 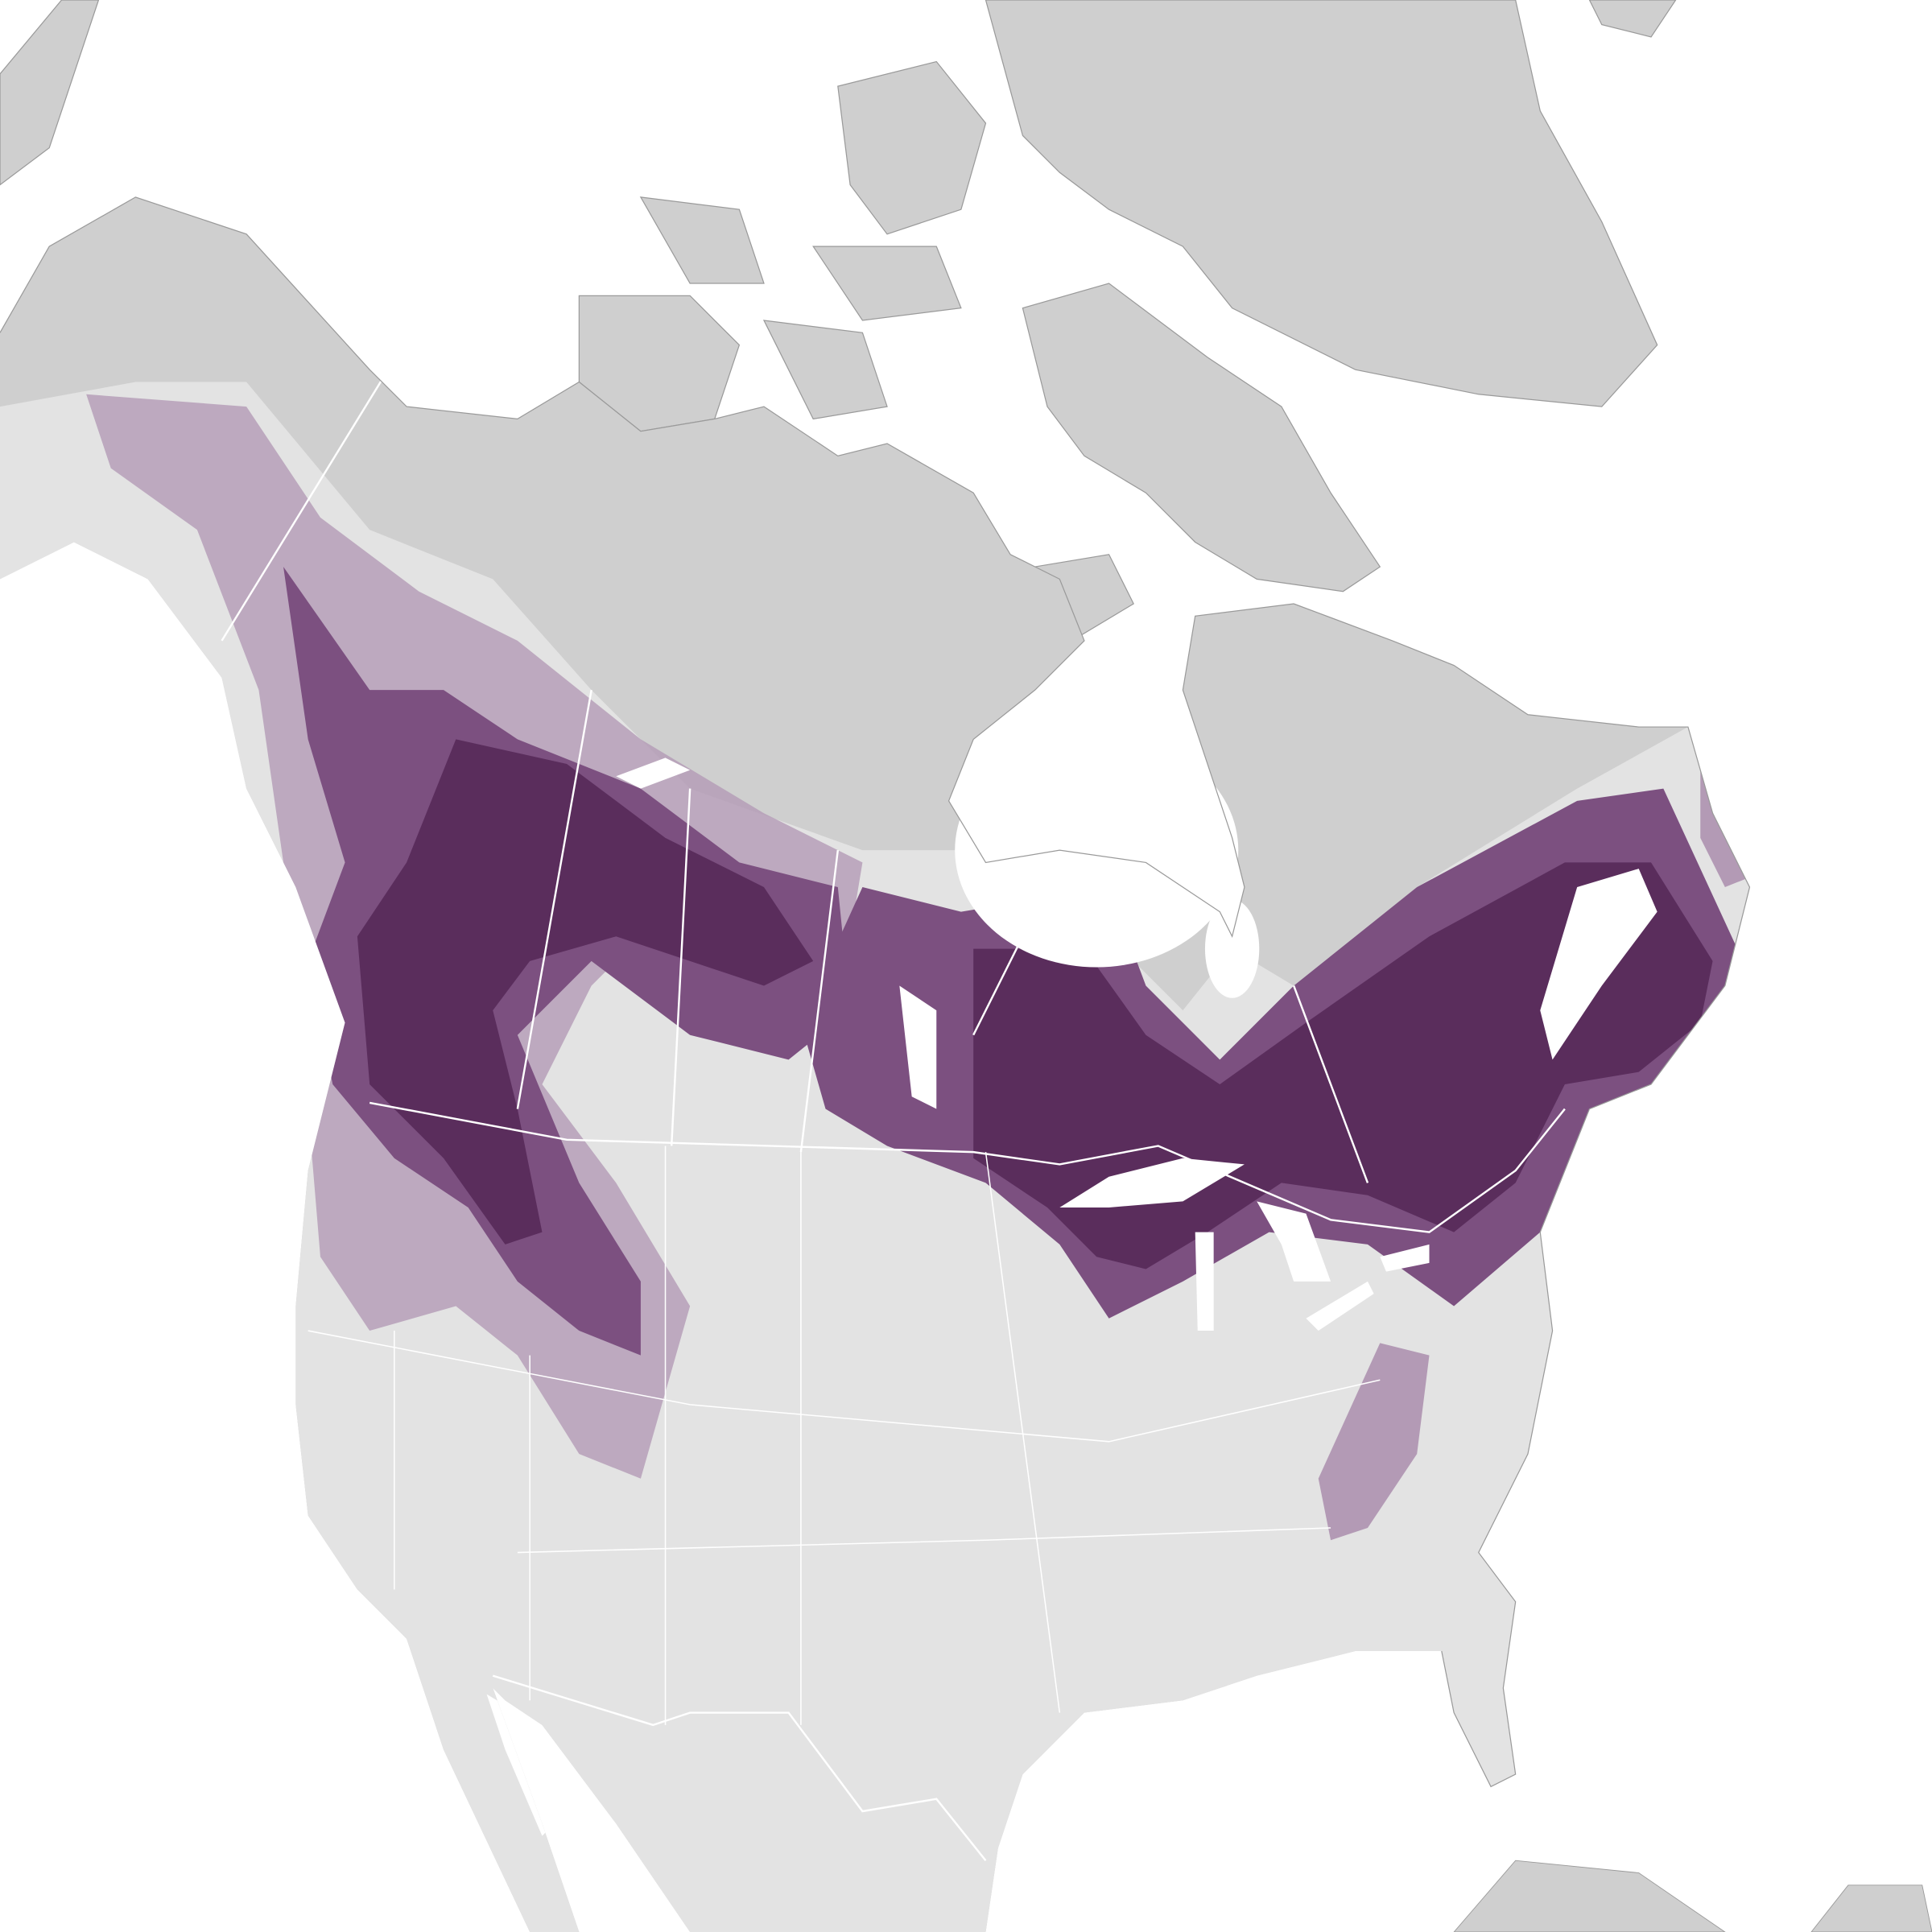 What do you see at coordinates (918, 1047) in the screenshot?
I see `lake-winnipeg` at bounding box center [918, 1047].